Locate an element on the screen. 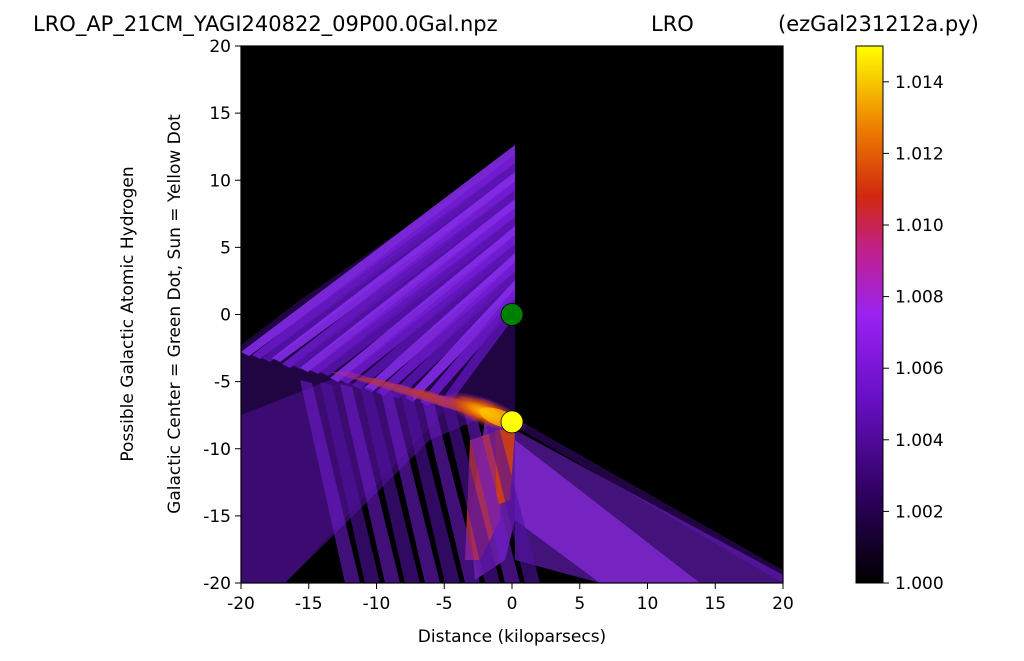 This screenshot has height=661, width=1024. y-tick-label: 20 is located at coordinates (220, 47).